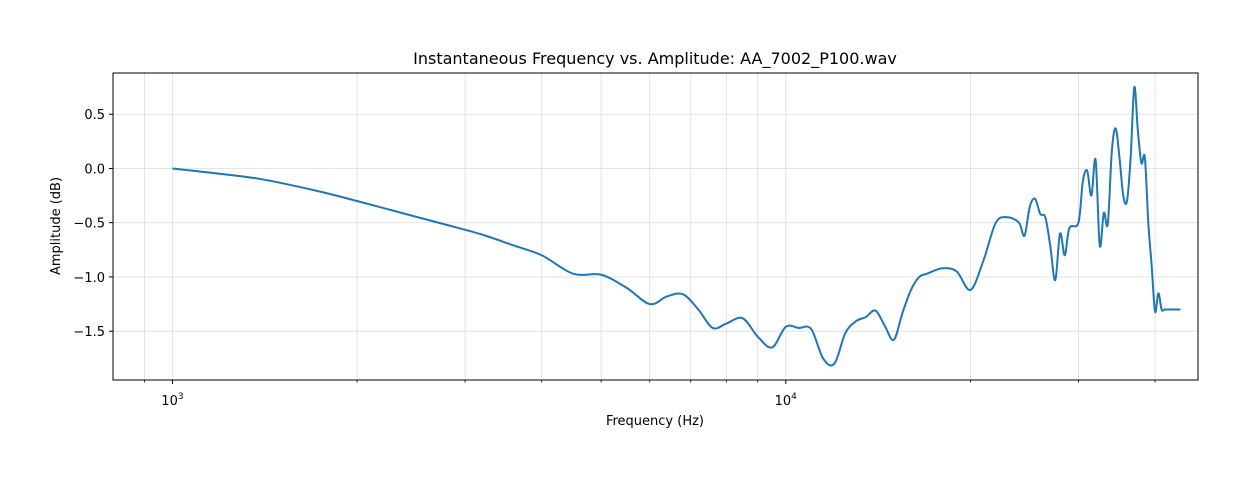 This screenshot has height=478, width=1251. I want to click on y-tick-label: −1.0, so click(89, 278).